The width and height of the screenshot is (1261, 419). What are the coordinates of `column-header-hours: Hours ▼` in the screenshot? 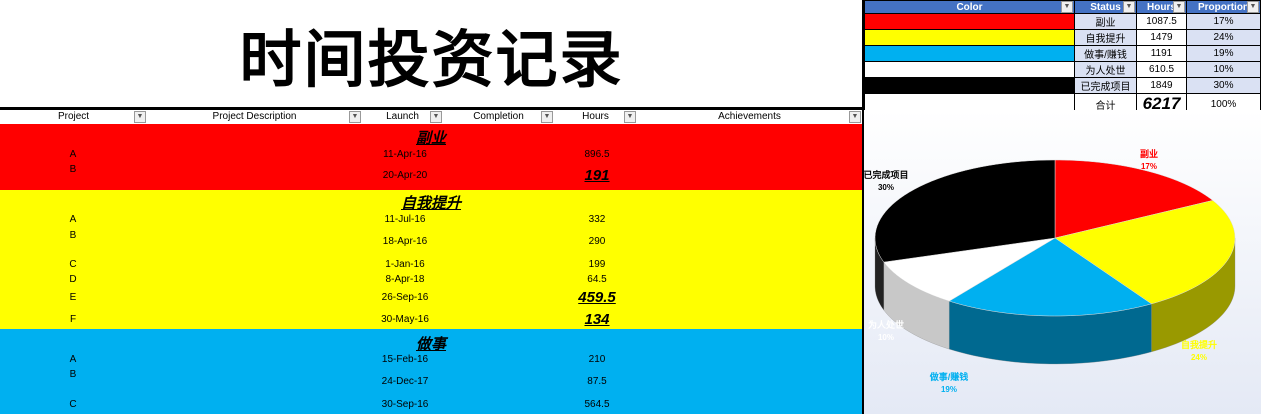 It's located at (595, 117).